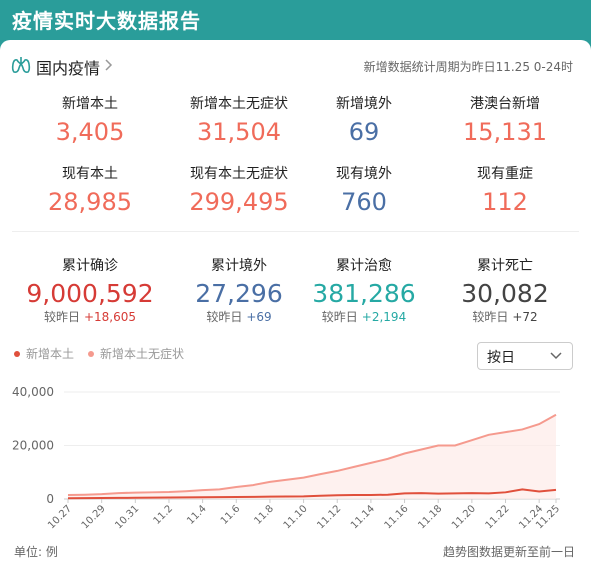  I want to click on x-tick-label: 11.4, so click(197, 515).